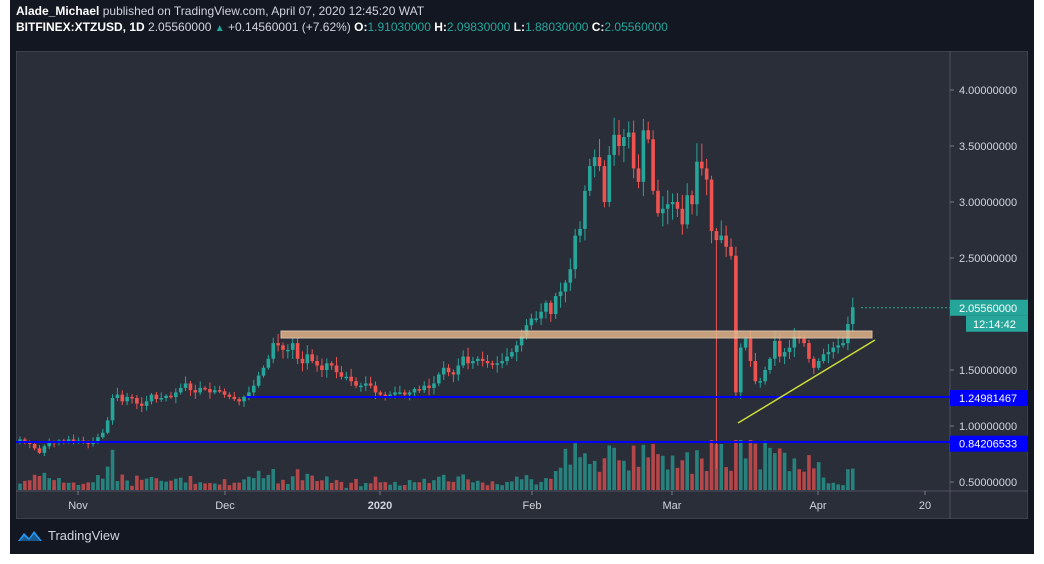 This screenshot has width=1044, height=564. Describe the element at coordinates (988, 203) in the screenshot. I see `svg-text: 3.00000000` at that location.